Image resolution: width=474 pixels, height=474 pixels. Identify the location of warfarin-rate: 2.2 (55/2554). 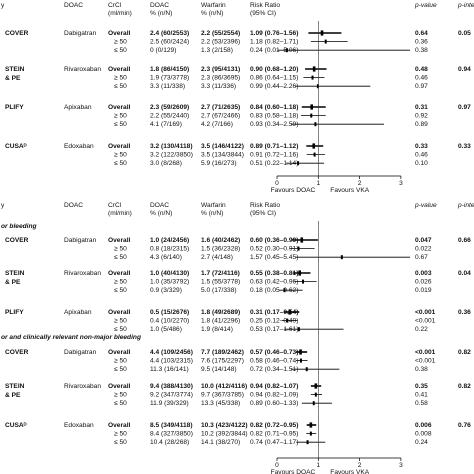
(220, 33).